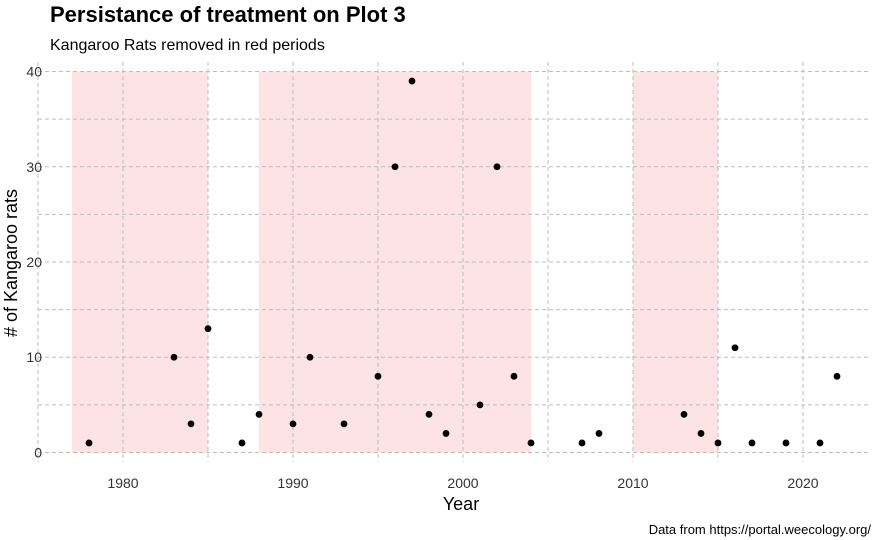  I want to click on x-tick-label: 1990, so click(292, 483).